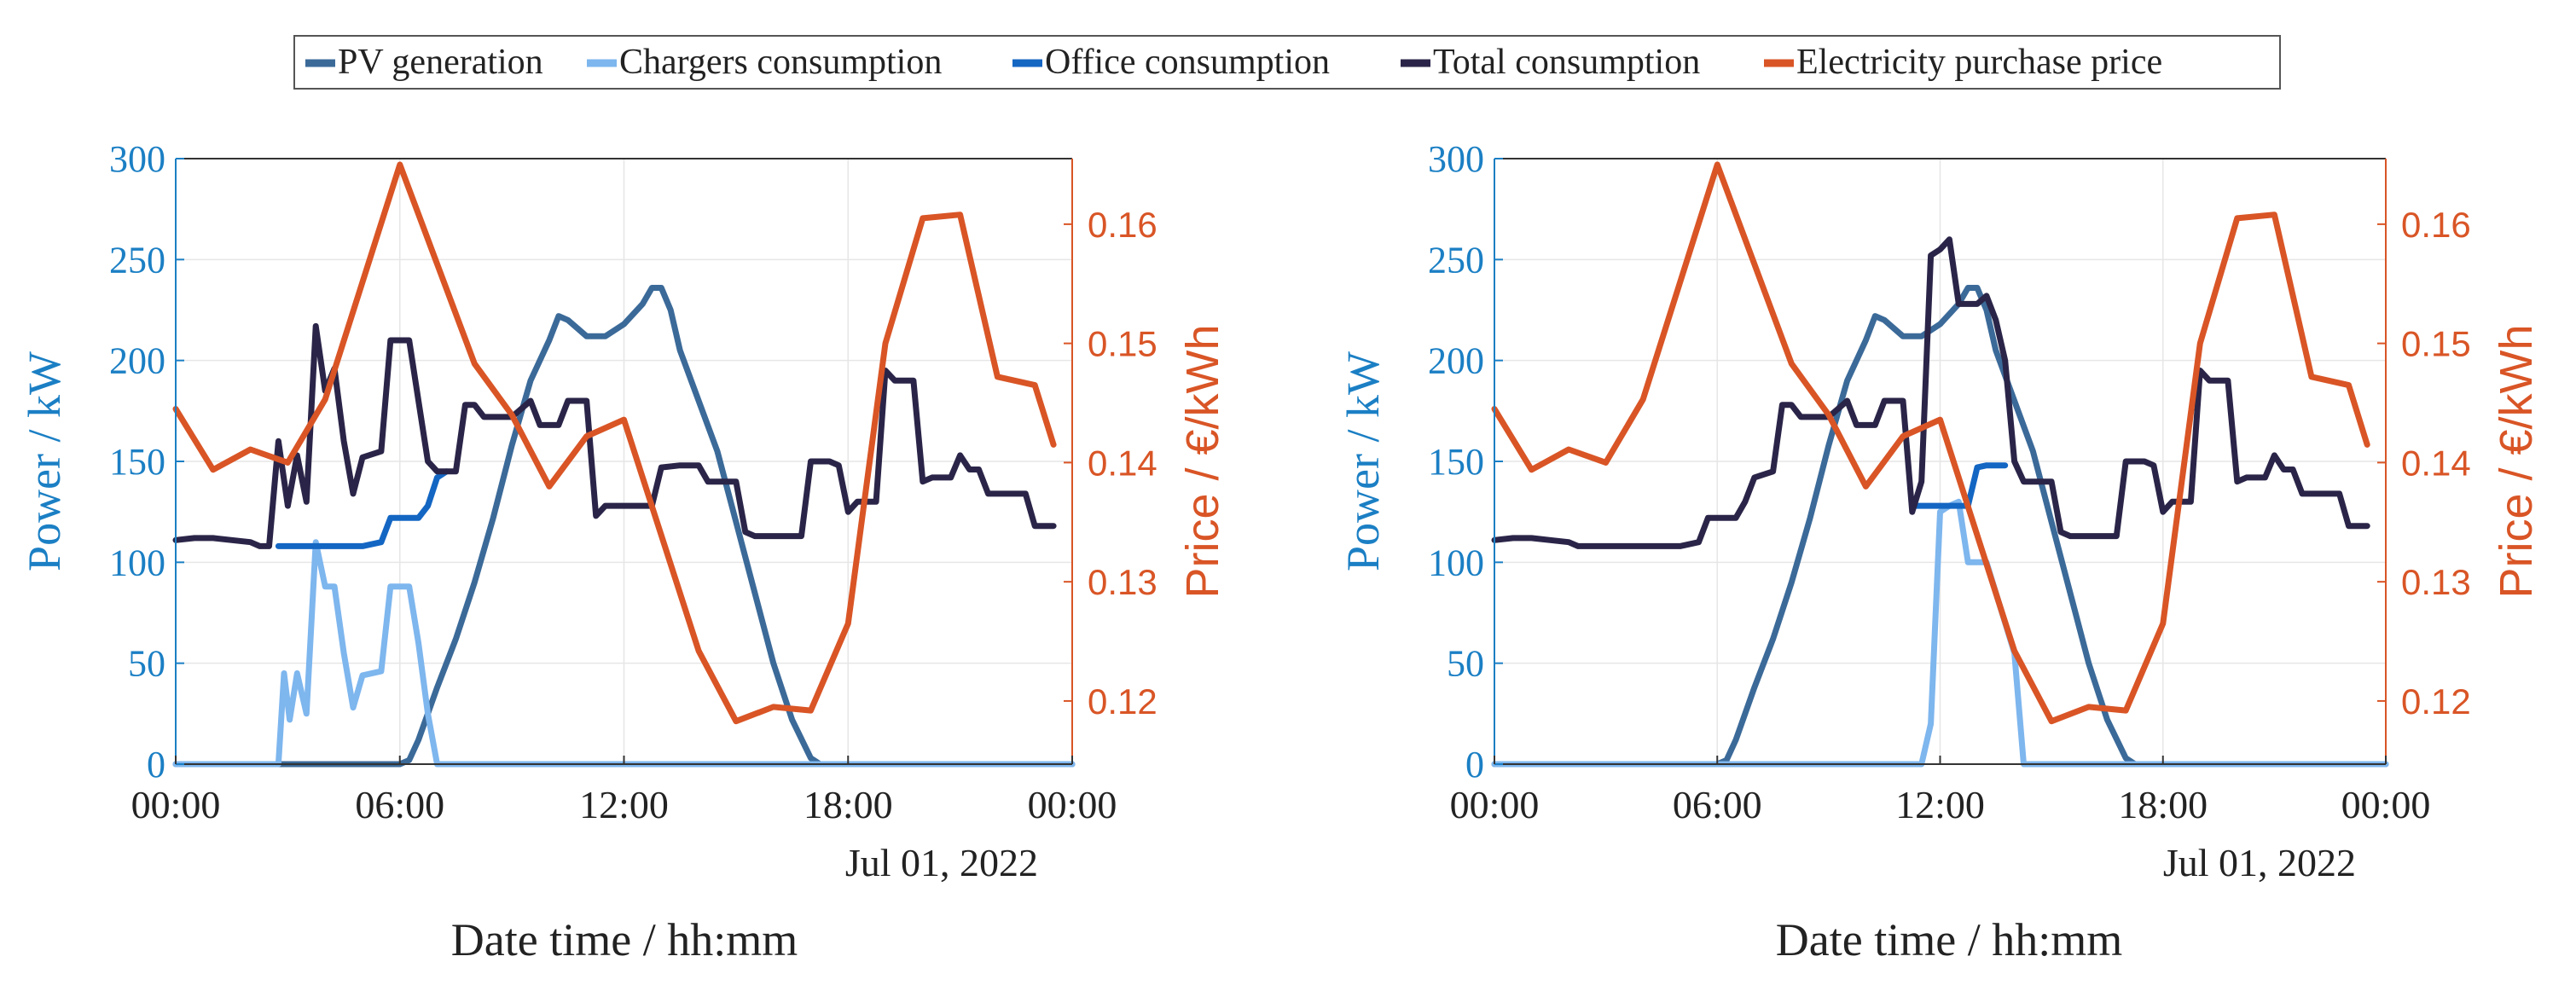 The width and height of the screenshot is (2576, 991). What do you see at coordinates (1187, 62) in the screenshot?
I see `legend-label-2: Office consumption` at bounding box center [1187, 62].